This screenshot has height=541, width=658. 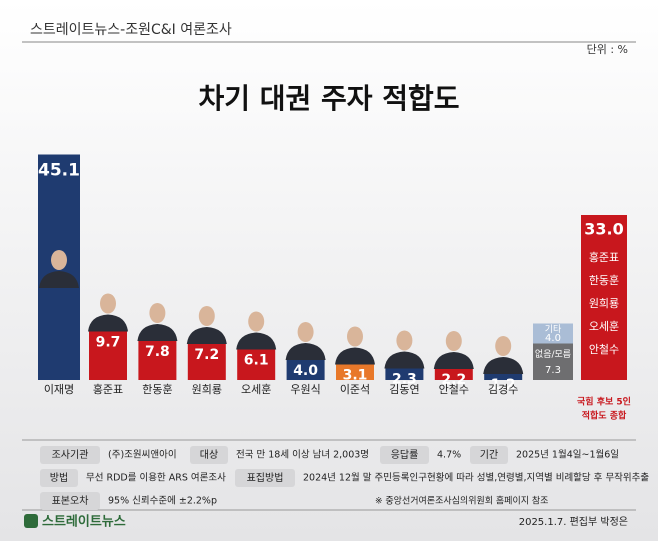 I want to click on total-name: 안철수, so click(x=604, y=349).